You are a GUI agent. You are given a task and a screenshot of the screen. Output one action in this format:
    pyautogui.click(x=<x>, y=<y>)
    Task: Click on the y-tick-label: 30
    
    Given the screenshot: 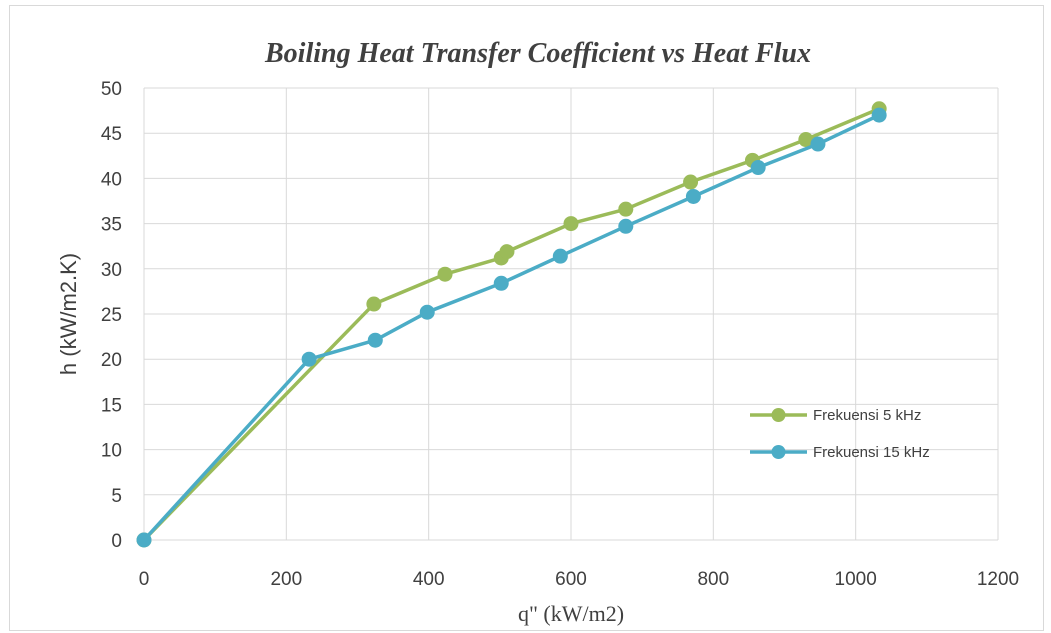 What is the action you would take?
    pyautogui.click(x=111, y=270)
    